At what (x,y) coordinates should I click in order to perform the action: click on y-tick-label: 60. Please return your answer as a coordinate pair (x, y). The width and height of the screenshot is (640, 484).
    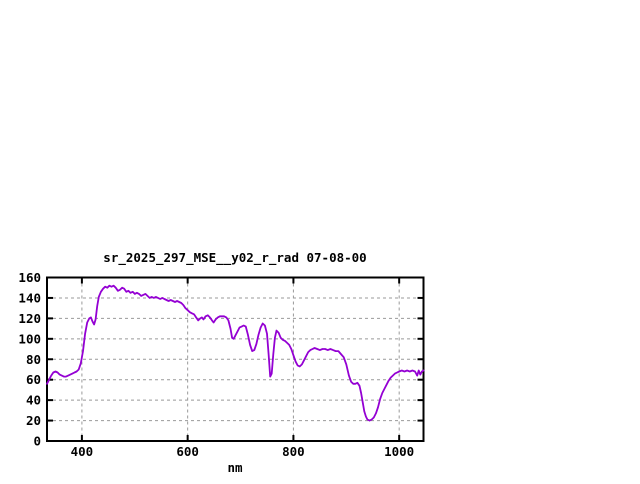
    Looking at the image, I should click on (33, 379).